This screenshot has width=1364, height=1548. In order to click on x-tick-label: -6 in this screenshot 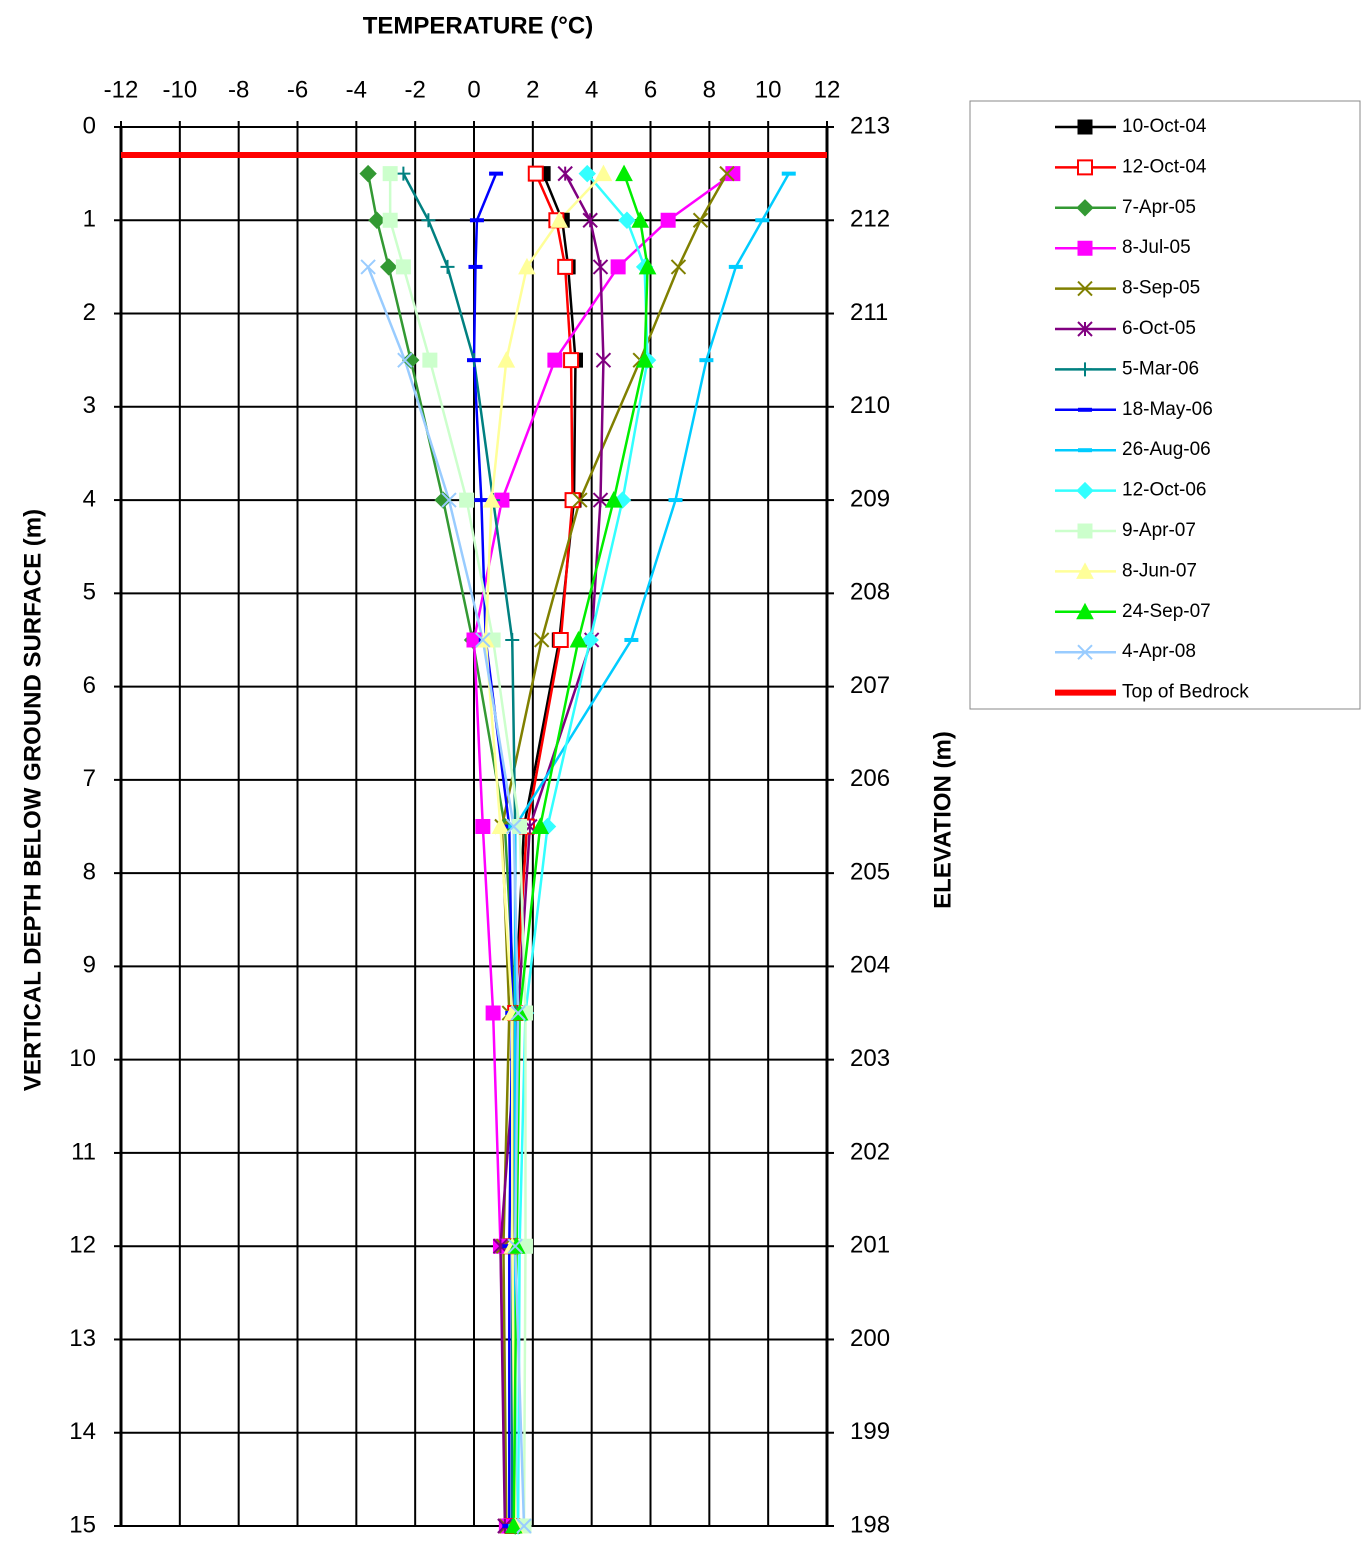, I will do `click(297, 89)`.